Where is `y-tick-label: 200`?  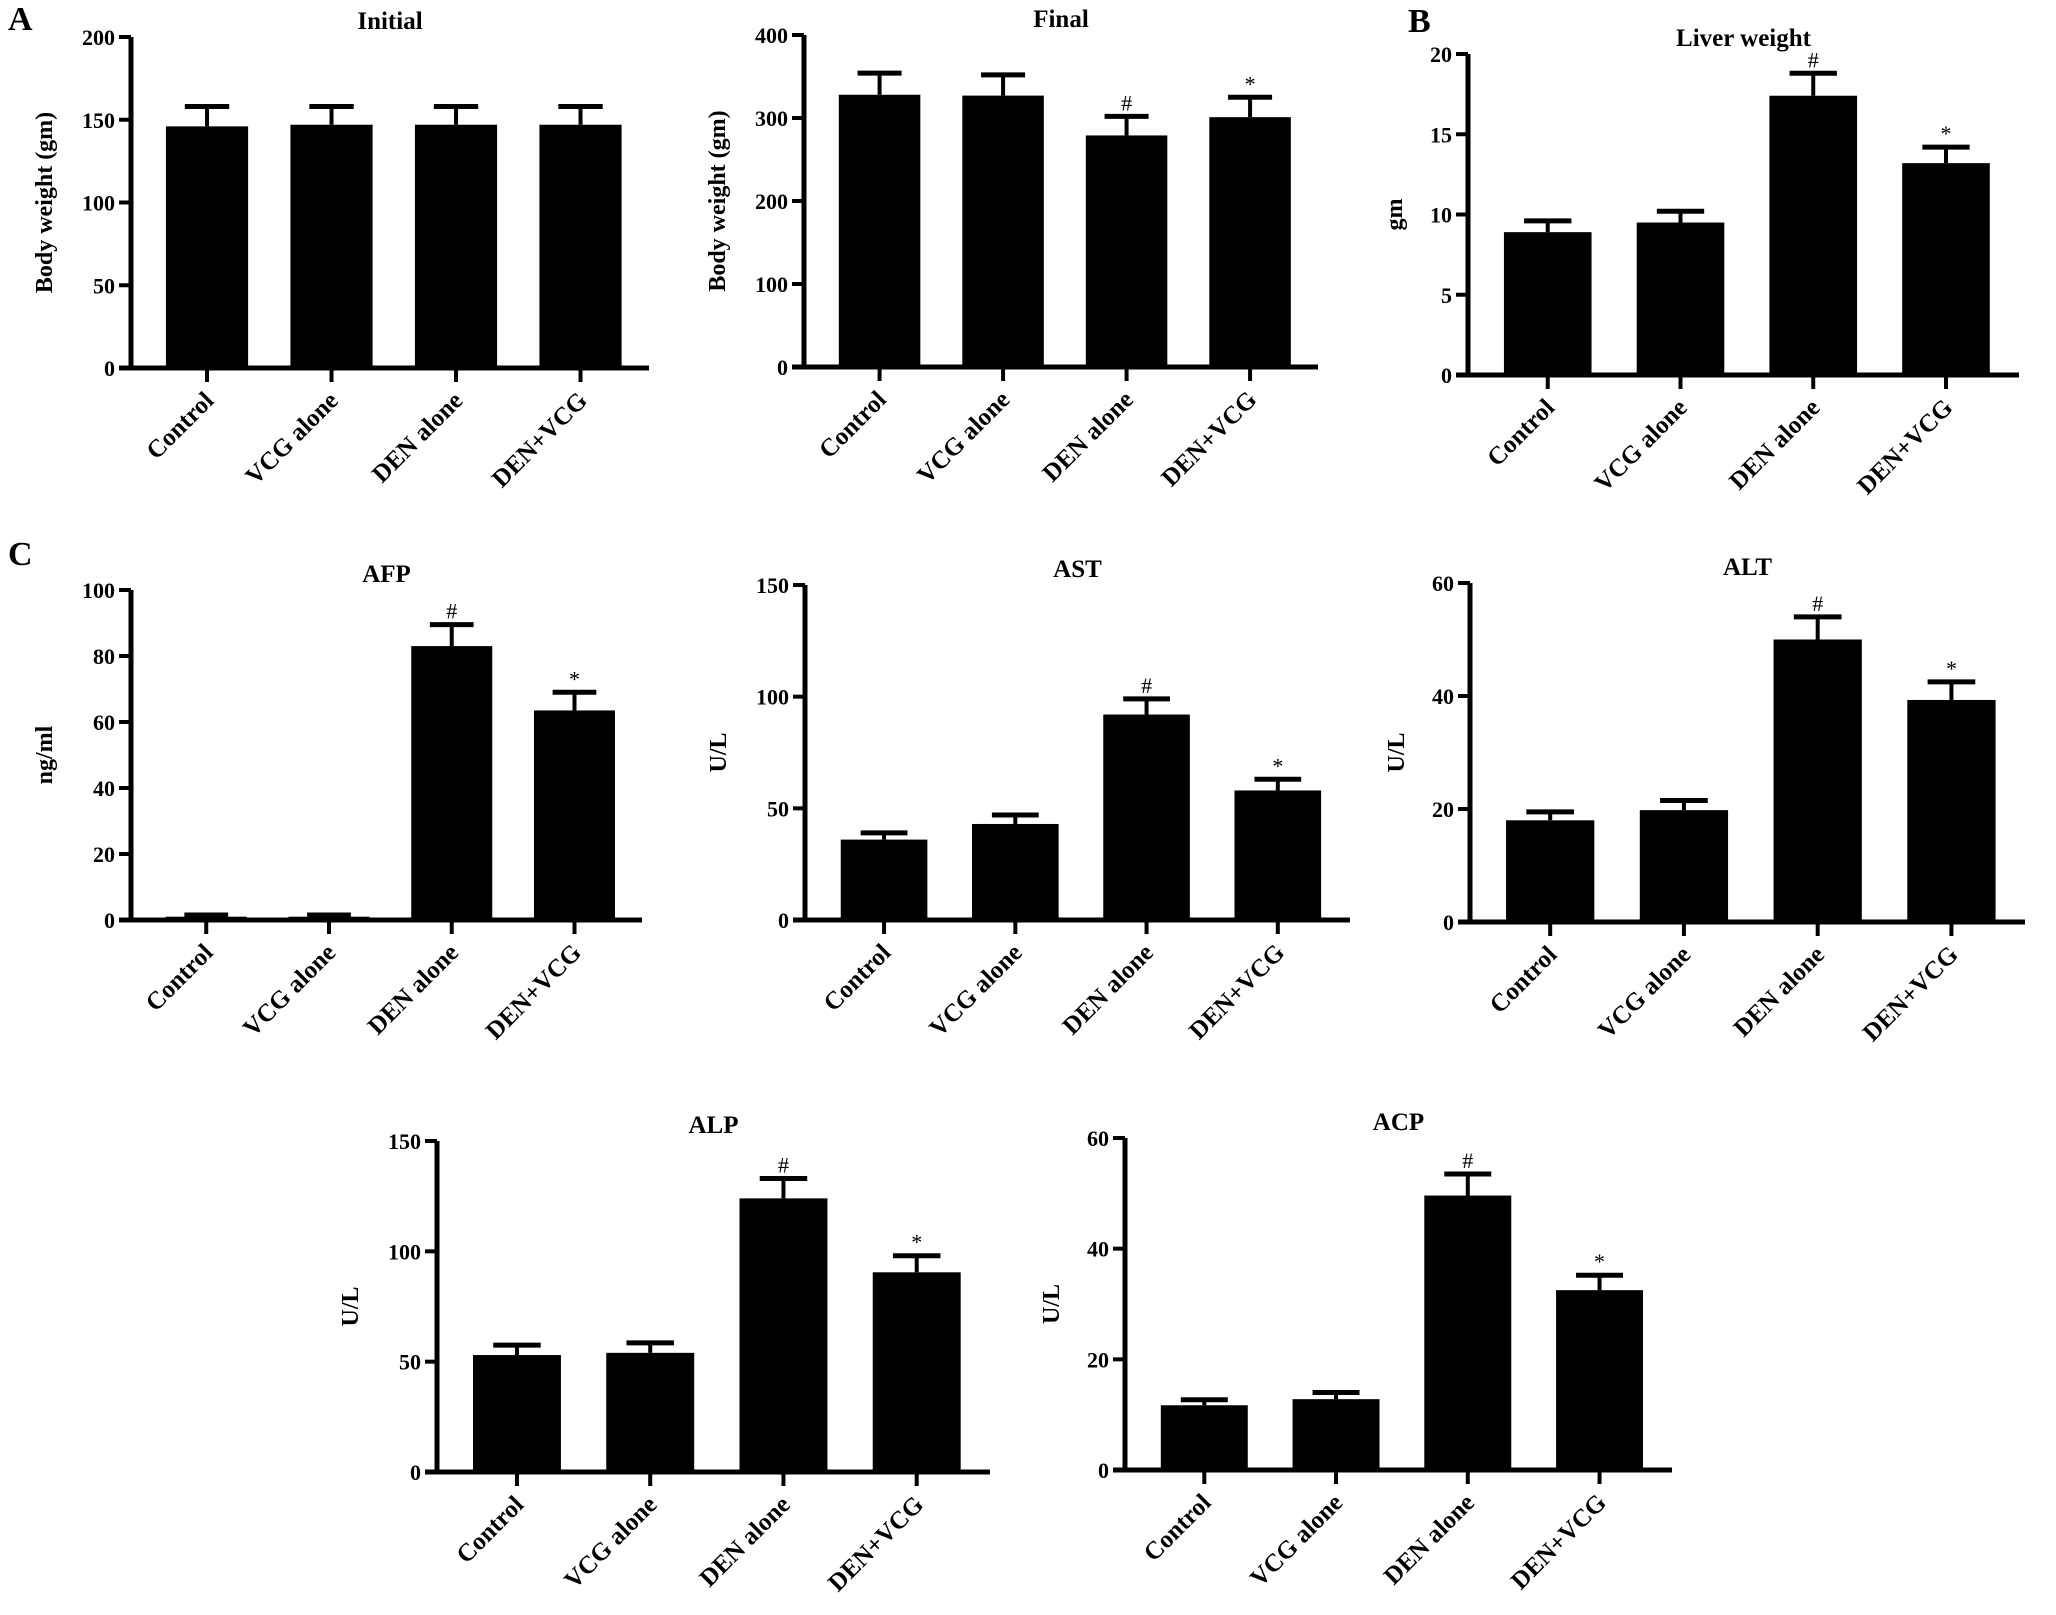 y-tick-label: 200 is located at coordinates (771, 201).